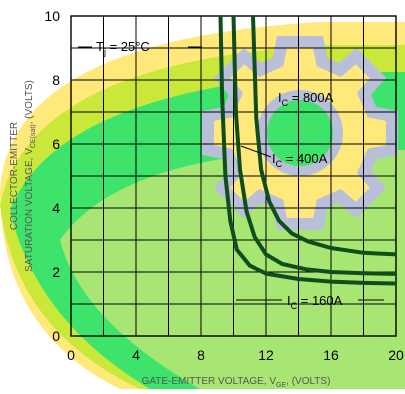 This screenshot has height=394, width=405. I want to click on x-axis-label-tail: , (VOLTS), so click(308, 381).